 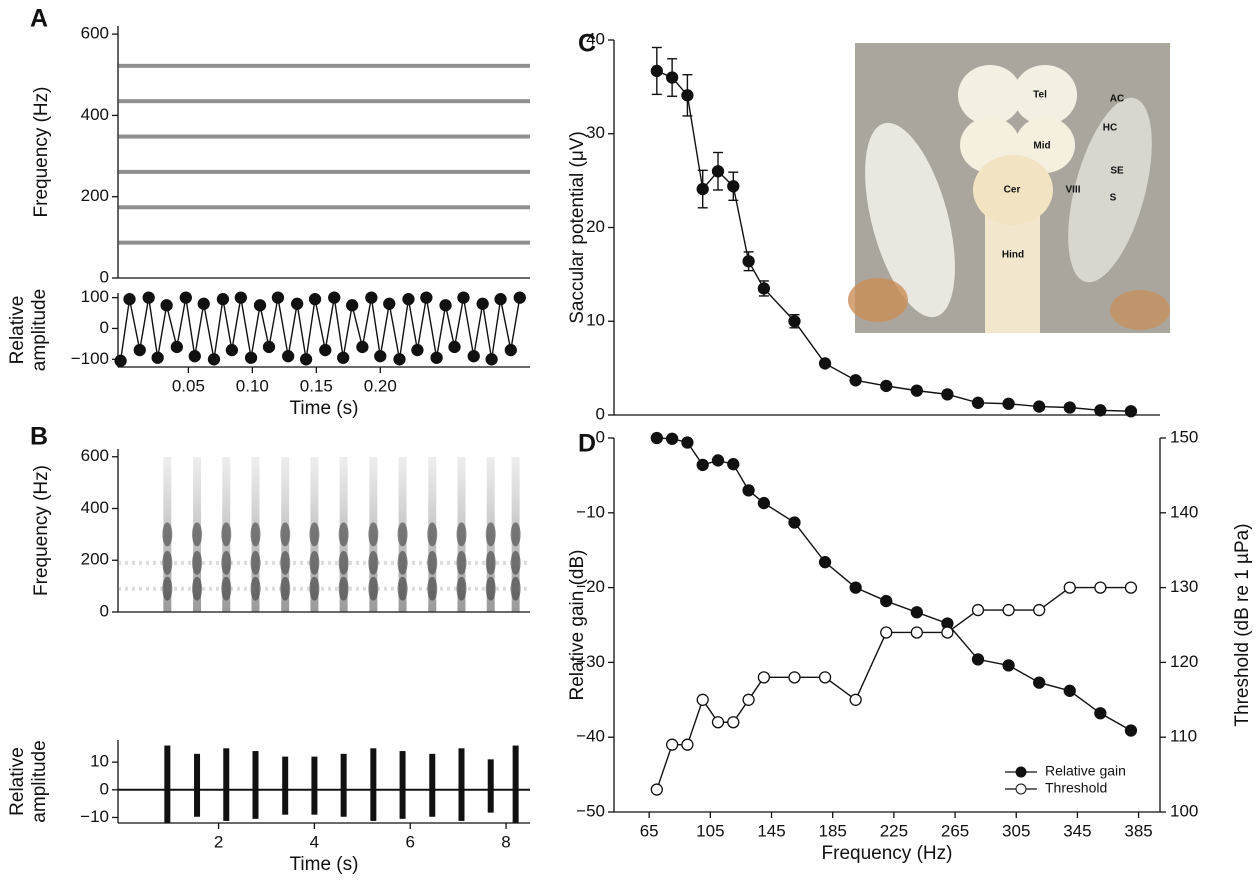 I want to click on y-tick-label: −10, so click(x=94, y=816).